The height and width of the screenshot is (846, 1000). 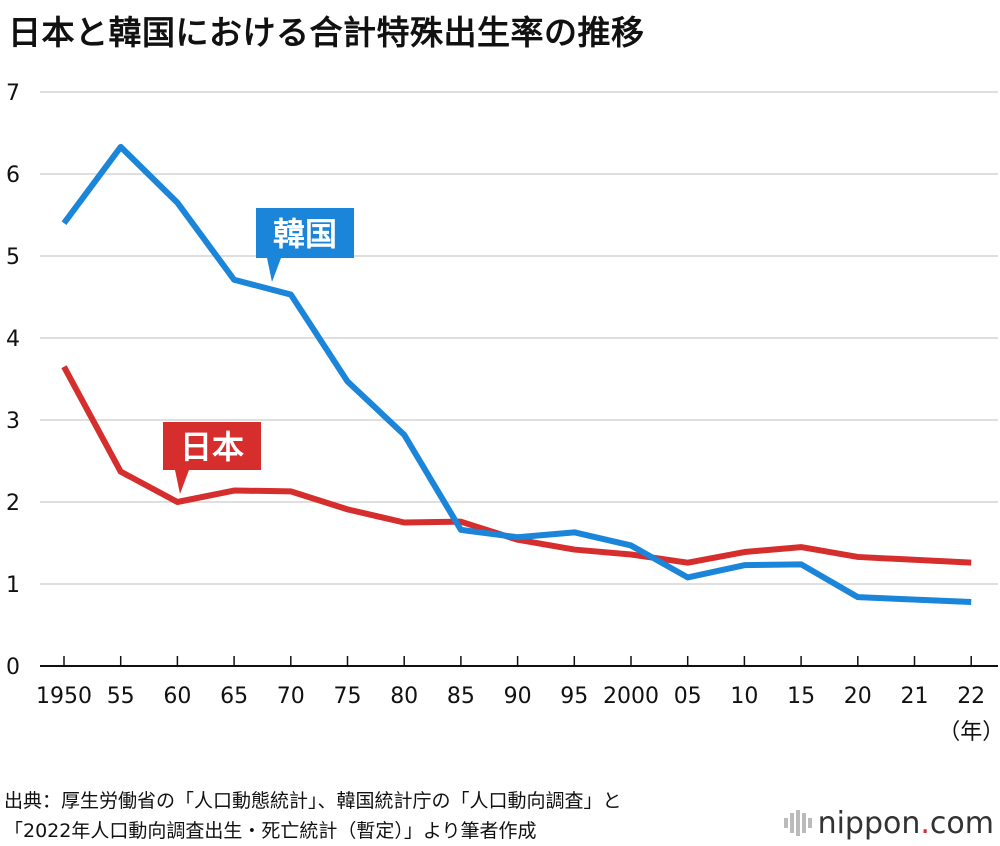 What do you see at coordinates (858, 696) in the screenshot?
I see `x-tick-label: 20` at bounding box center [858, 696].